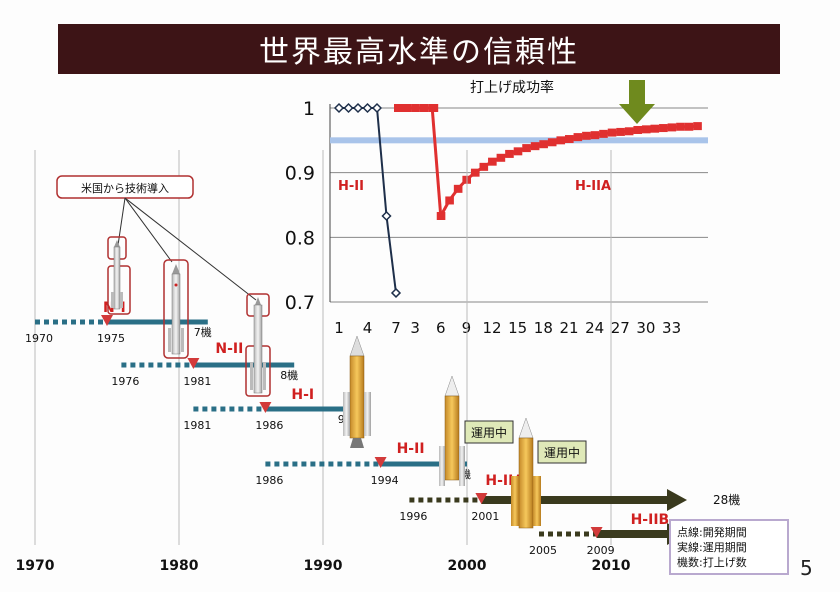 This screenshot has width=840, height=592. What do you see at coordinates (107, 320) in the screenshot?
I see `first-launch-marker-N-I` at bounding box center [107, 320].